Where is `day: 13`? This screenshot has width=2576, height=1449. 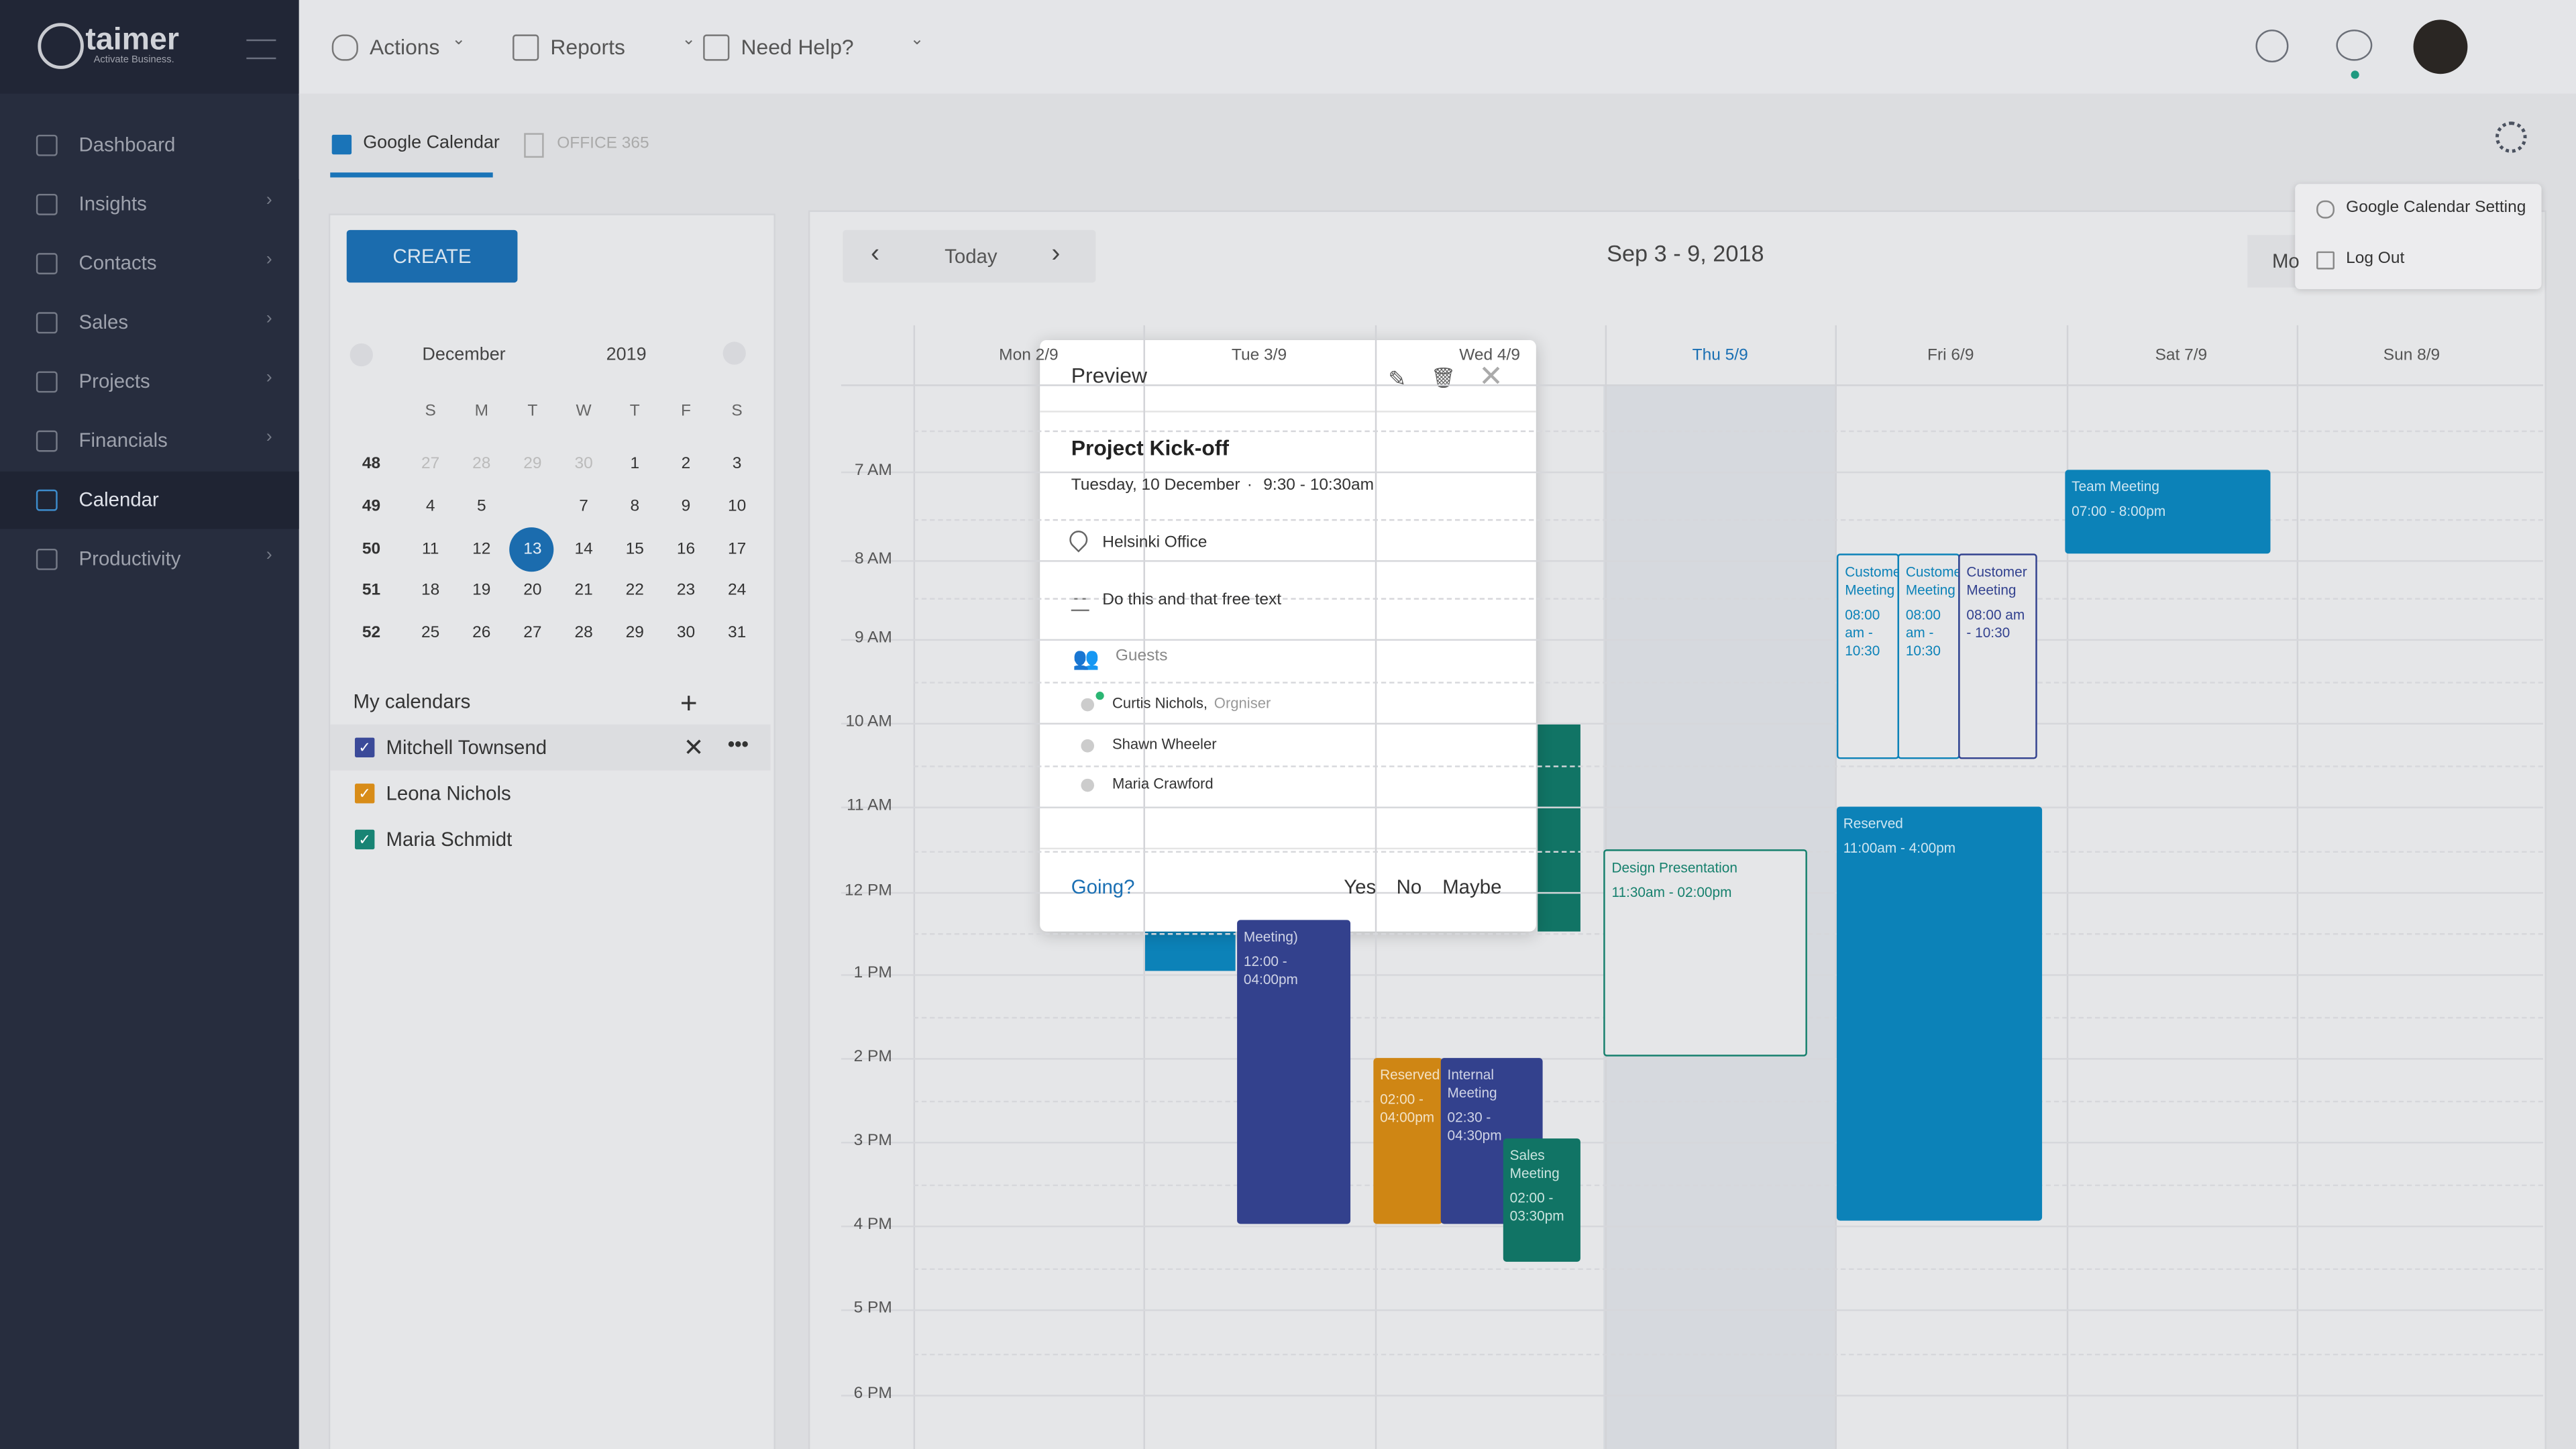 day: 13 is located at coordinates (532, 548).